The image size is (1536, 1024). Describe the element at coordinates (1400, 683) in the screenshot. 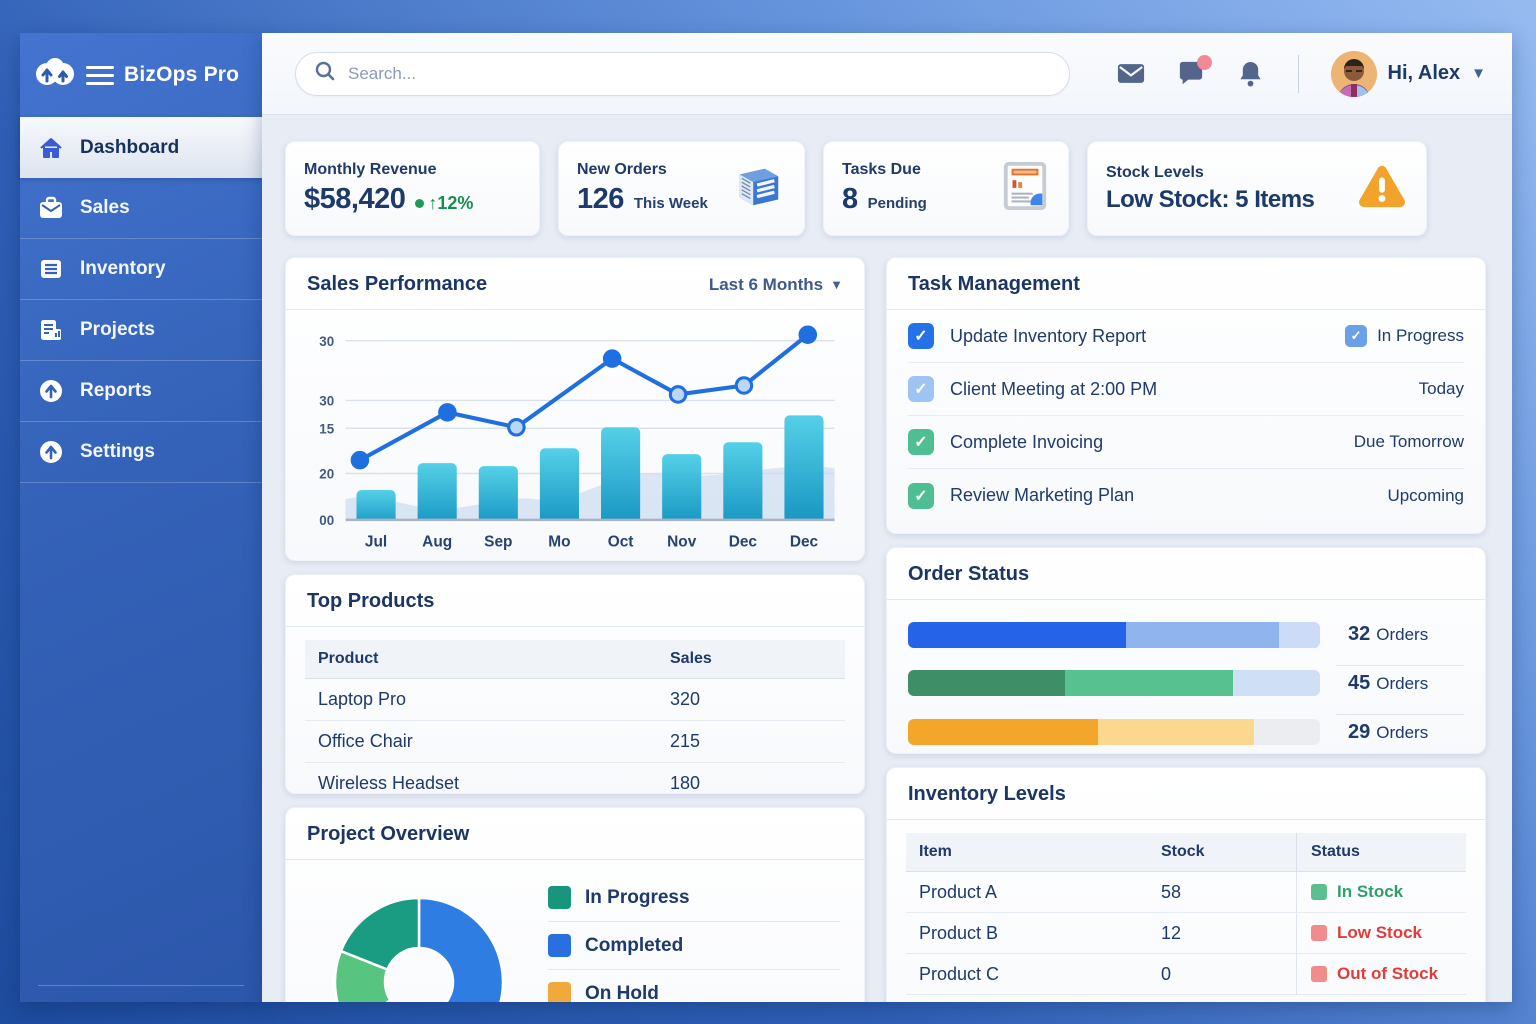

I see `order-count-label: 45 Orders` at that location.